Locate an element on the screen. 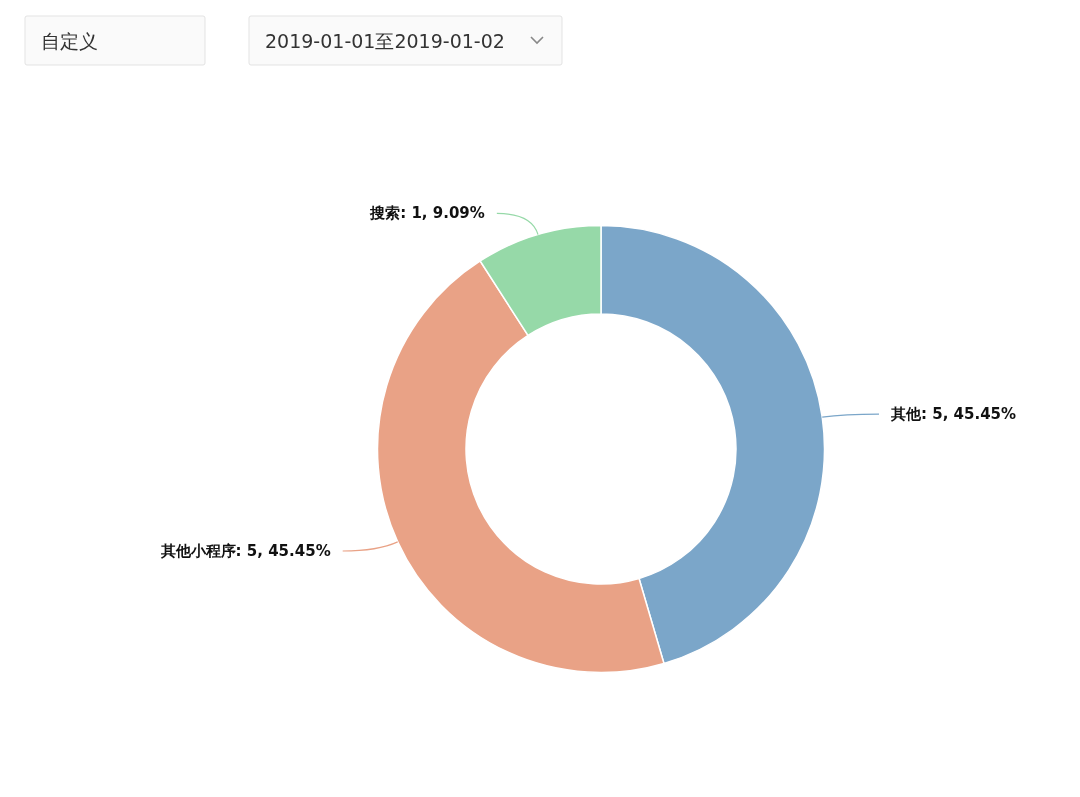 The image size is (1080, 797). slice-label: 搜索: 1, 9.09% is located at coordinates (427, 213).